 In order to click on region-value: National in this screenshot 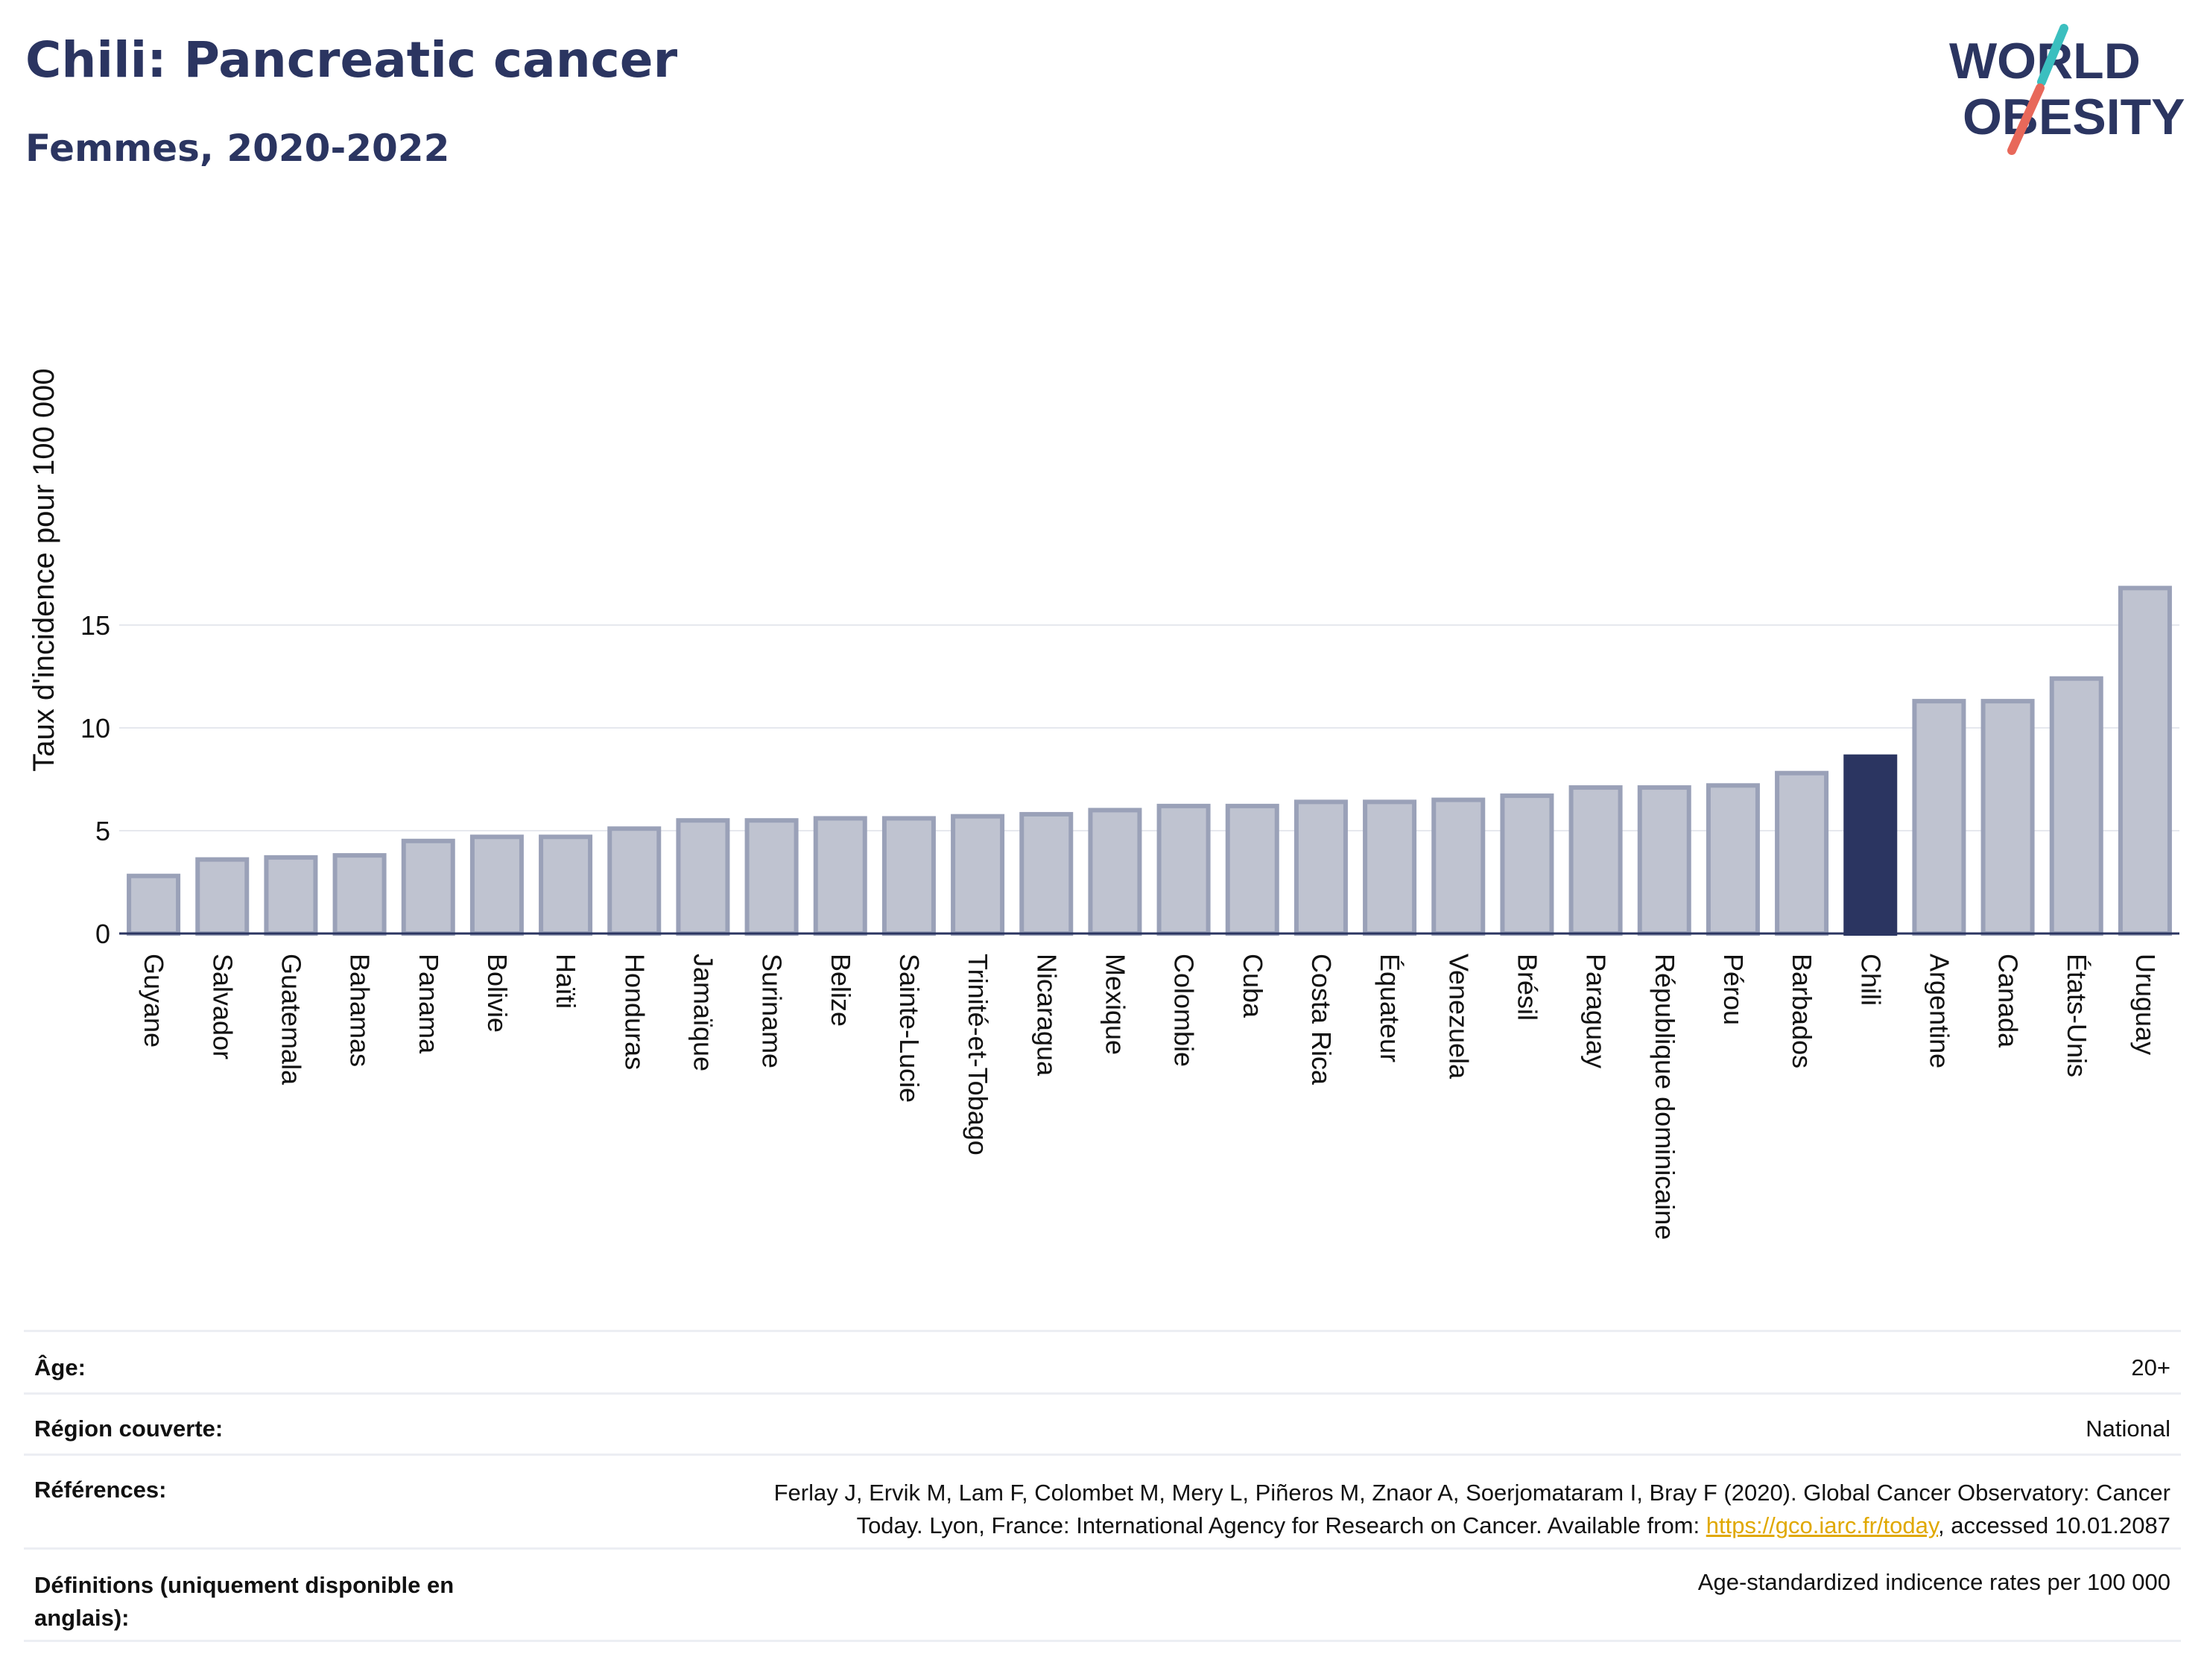, I will do `click(1355, 1423)`.